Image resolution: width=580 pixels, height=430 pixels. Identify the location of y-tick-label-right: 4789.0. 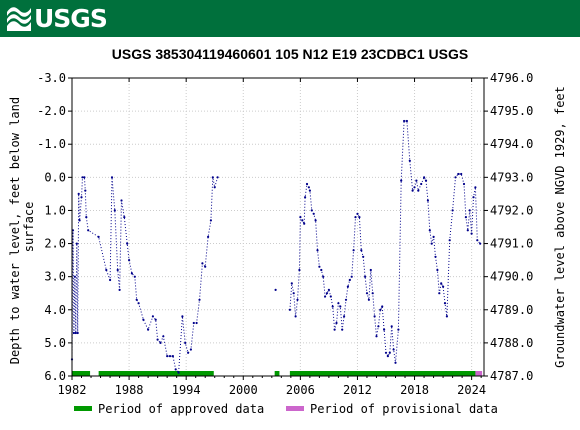
(511, 310).